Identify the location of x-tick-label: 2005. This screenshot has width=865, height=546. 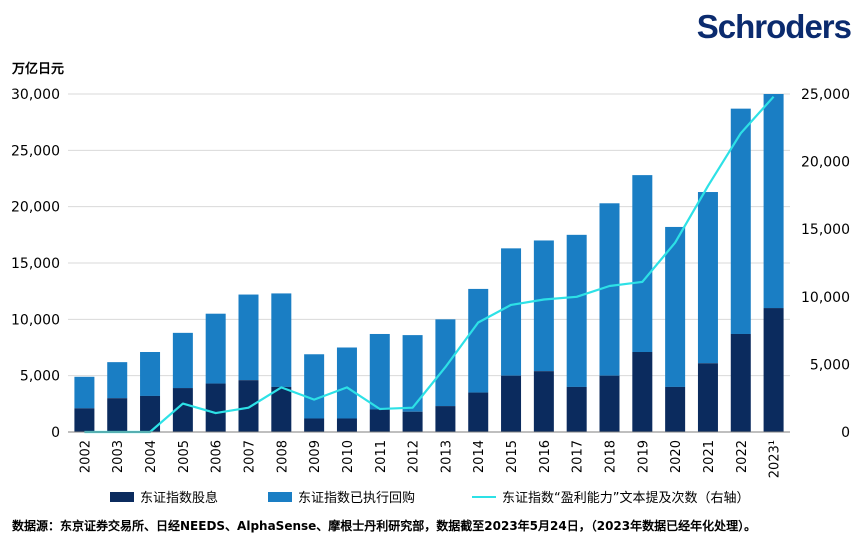
(184, 456).